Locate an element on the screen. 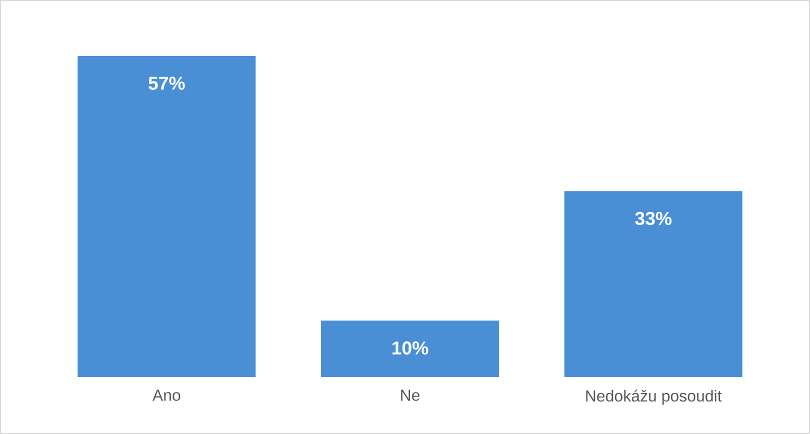 The width and height of the screenshot is (810, 434). data-label: 33% is located at coordinates (653, 219).